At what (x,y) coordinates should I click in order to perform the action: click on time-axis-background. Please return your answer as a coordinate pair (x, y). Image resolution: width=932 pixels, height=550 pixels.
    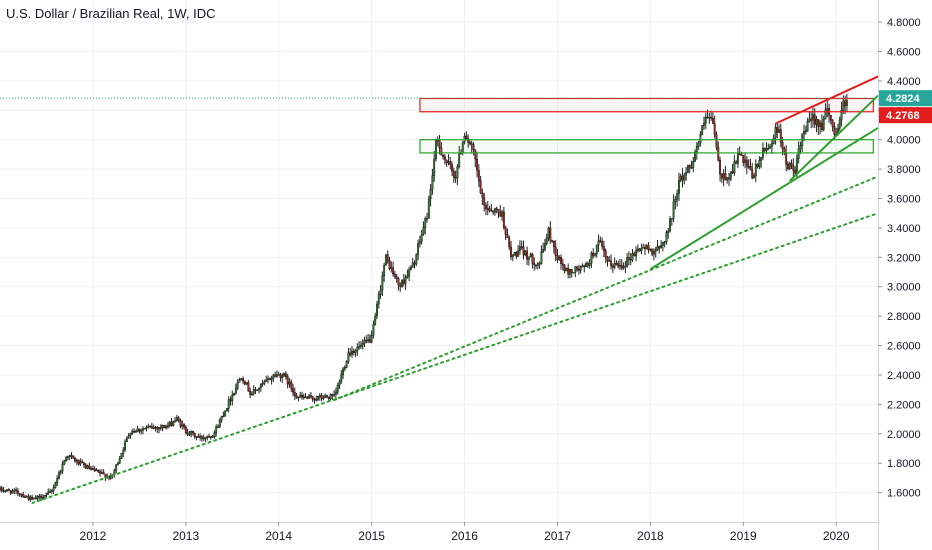
    Looking at the image, I should click on (439, 536).